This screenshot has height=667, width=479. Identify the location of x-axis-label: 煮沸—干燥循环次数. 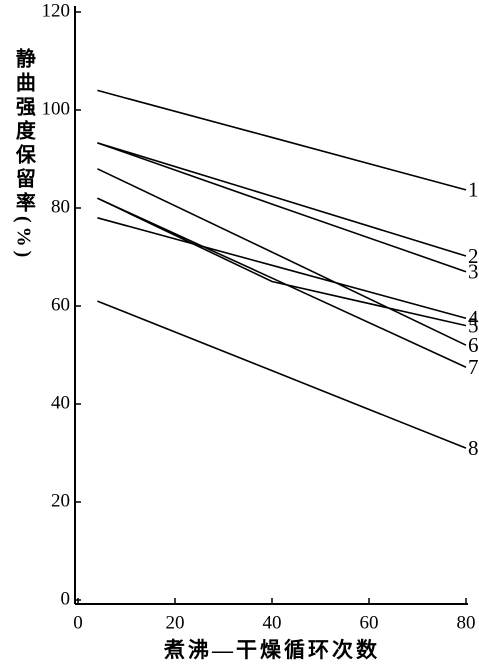
(271, 650).